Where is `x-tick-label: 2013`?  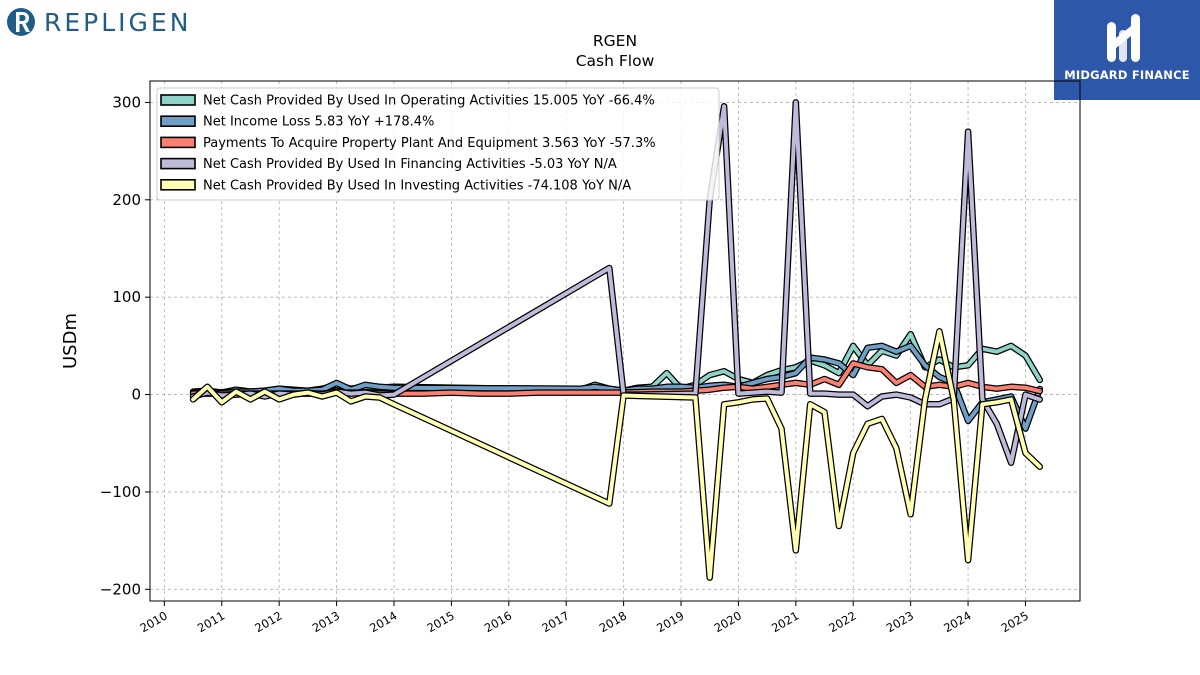
x-tick-label: 2013 is located at coordinates (326, 621).